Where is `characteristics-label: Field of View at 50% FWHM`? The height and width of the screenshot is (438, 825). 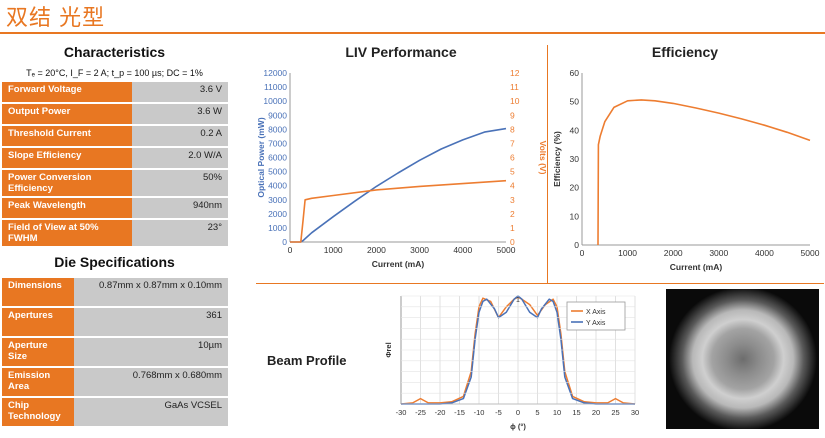
characteristics-label: Field of View at 50% FWHM is located at coordinates (67, 233).